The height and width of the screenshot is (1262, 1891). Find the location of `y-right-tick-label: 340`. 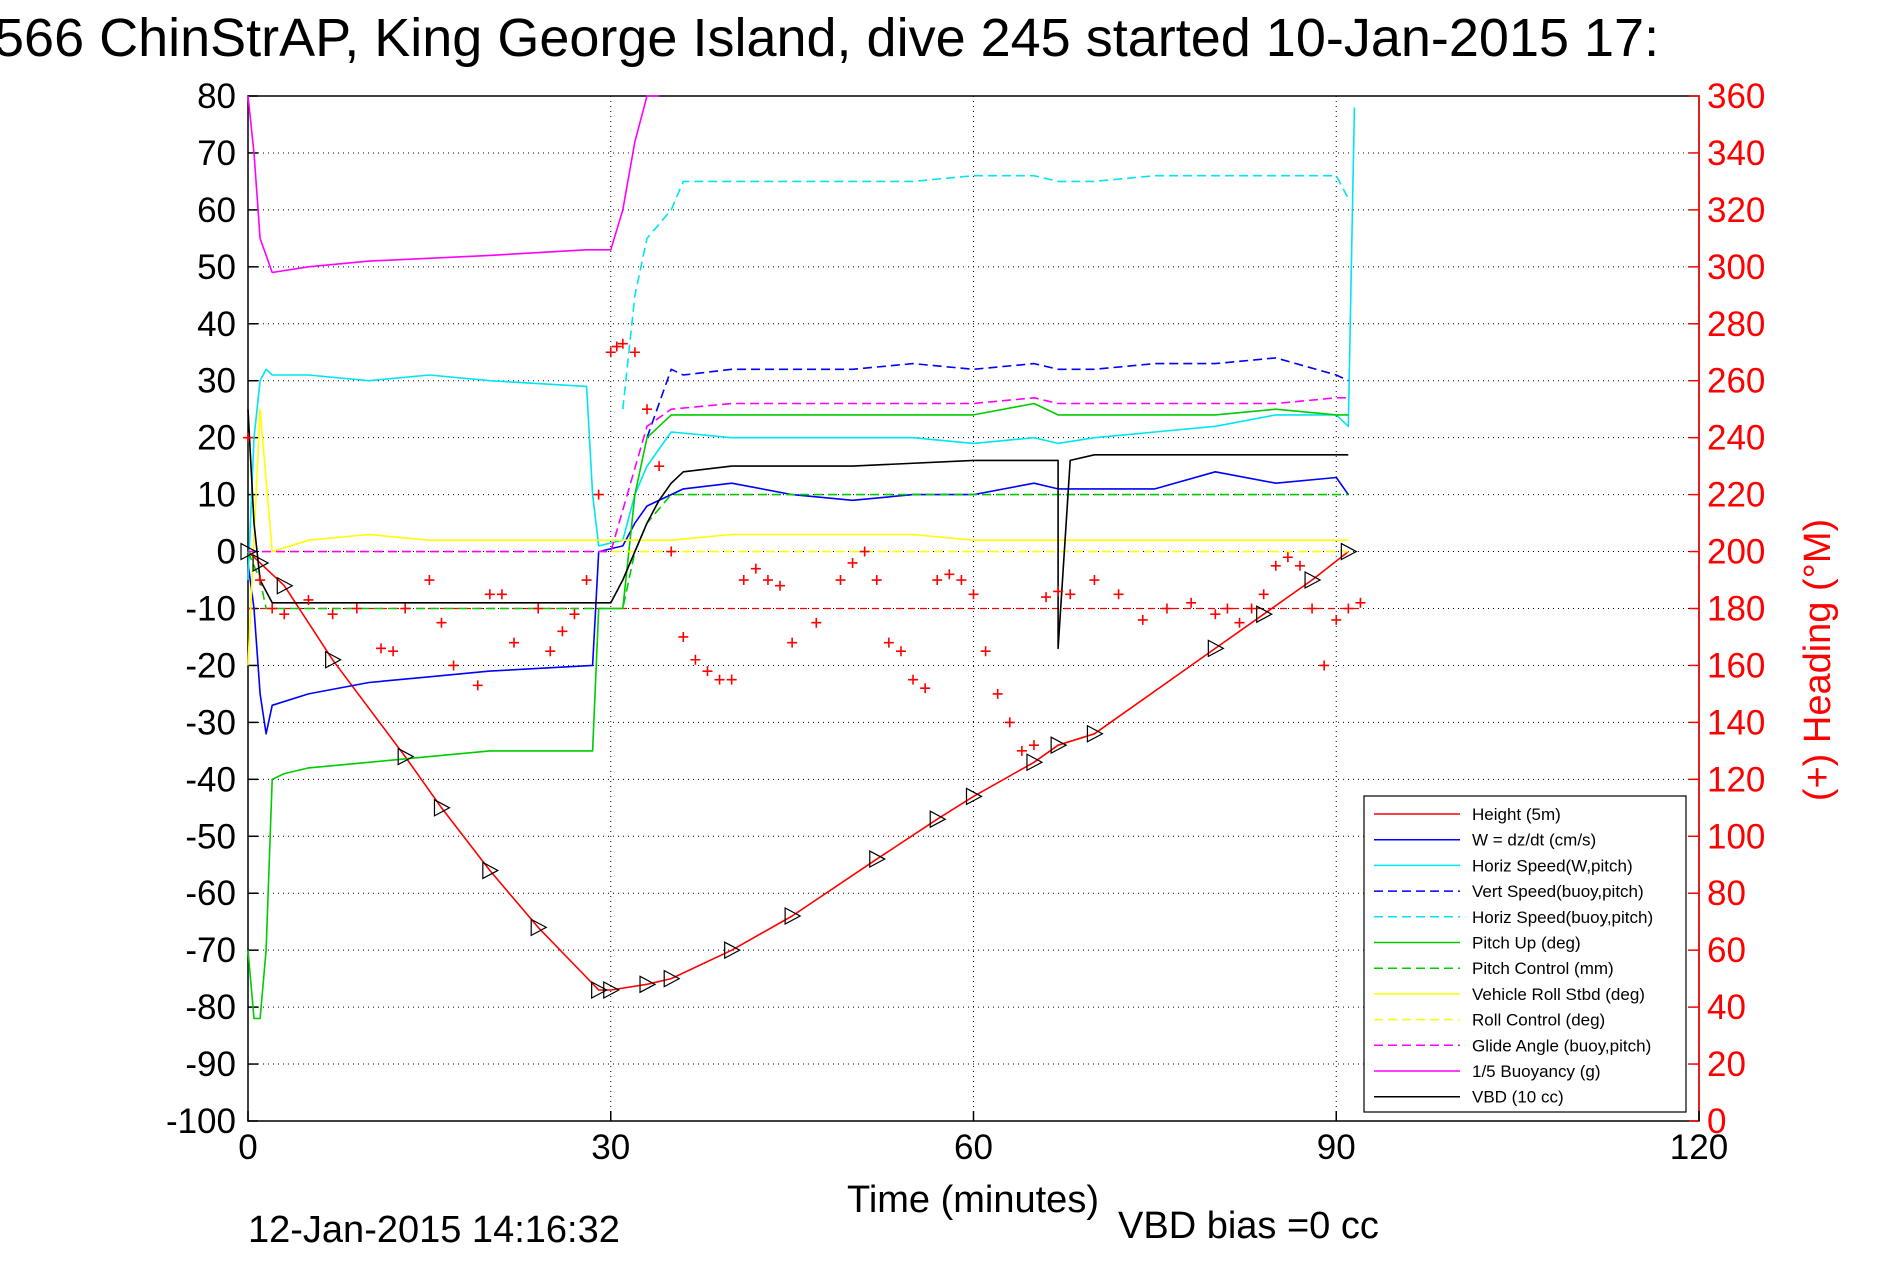

y-right-tick-label: 340 is located at coordinates (1736, 153).